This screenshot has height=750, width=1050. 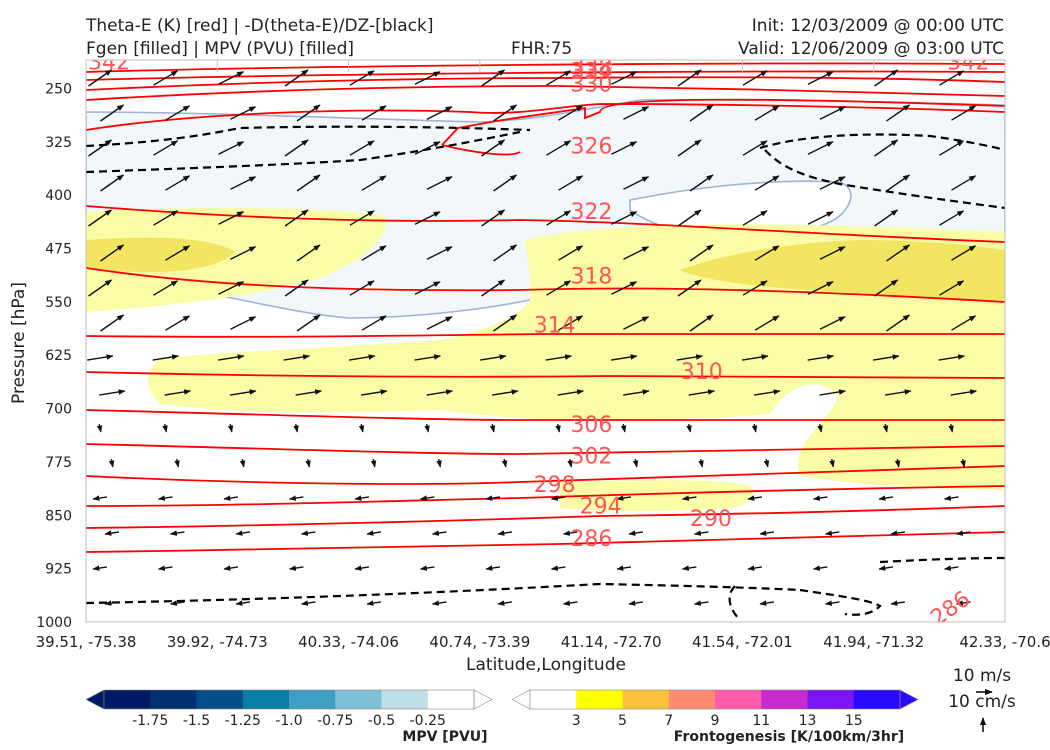 What do you see at coordinates (611, 642) in the screenshot?
I see `x-tick-label: 41.14, -72.70` at bounding box center [611, 642].